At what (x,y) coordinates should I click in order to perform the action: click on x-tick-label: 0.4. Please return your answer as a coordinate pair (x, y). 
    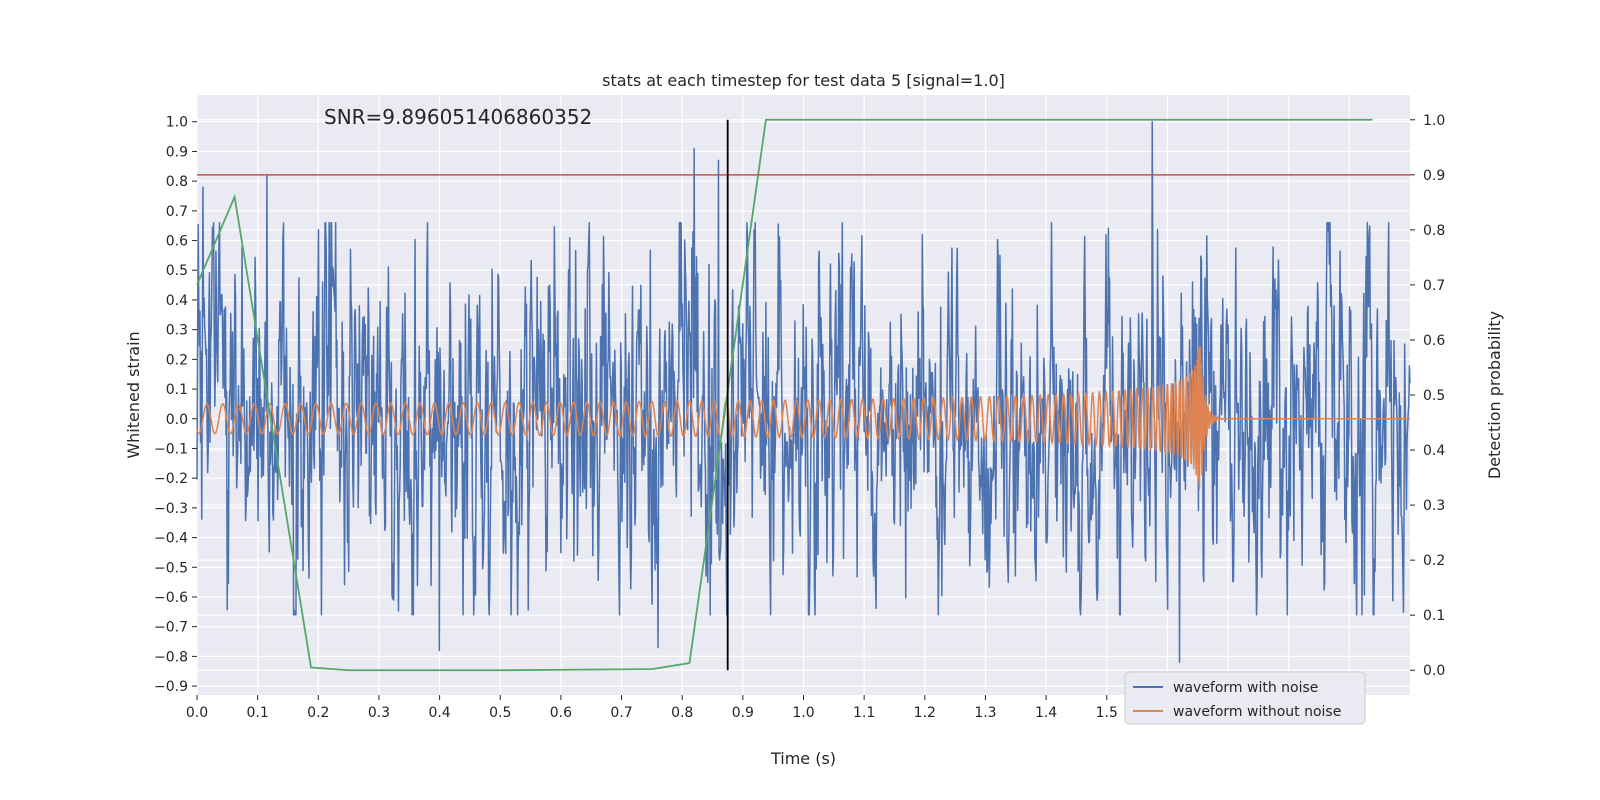
    Looking at the image, I should click on (439, 713).